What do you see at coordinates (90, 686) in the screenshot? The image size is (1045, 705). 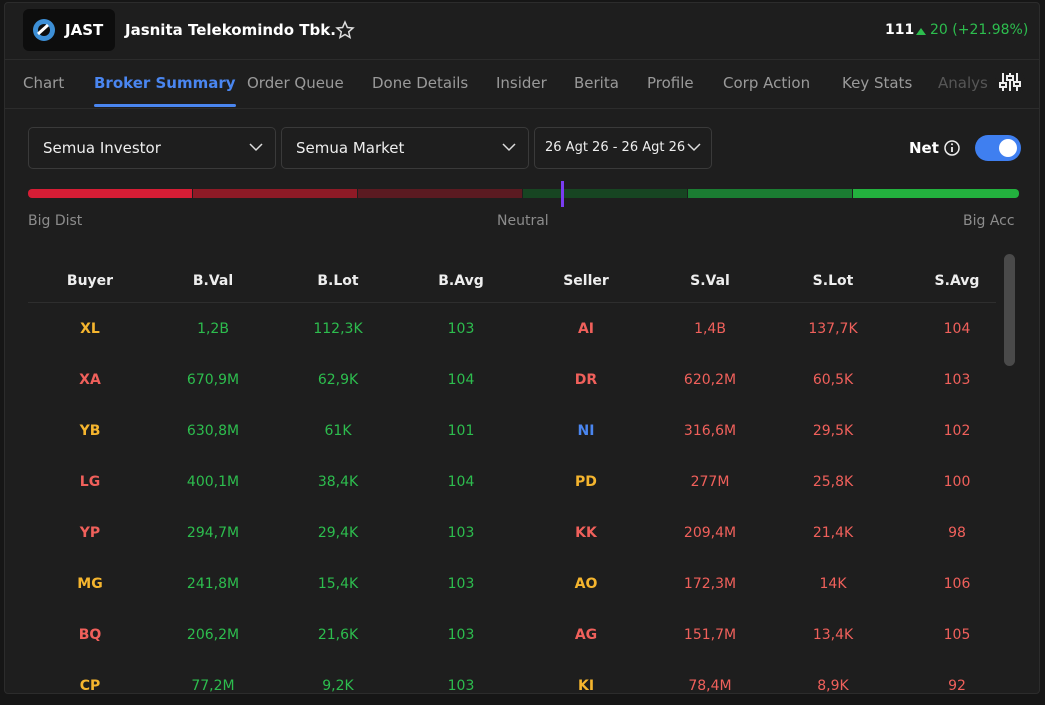 I see `buyer: CP` at bounding box center [90, 686].